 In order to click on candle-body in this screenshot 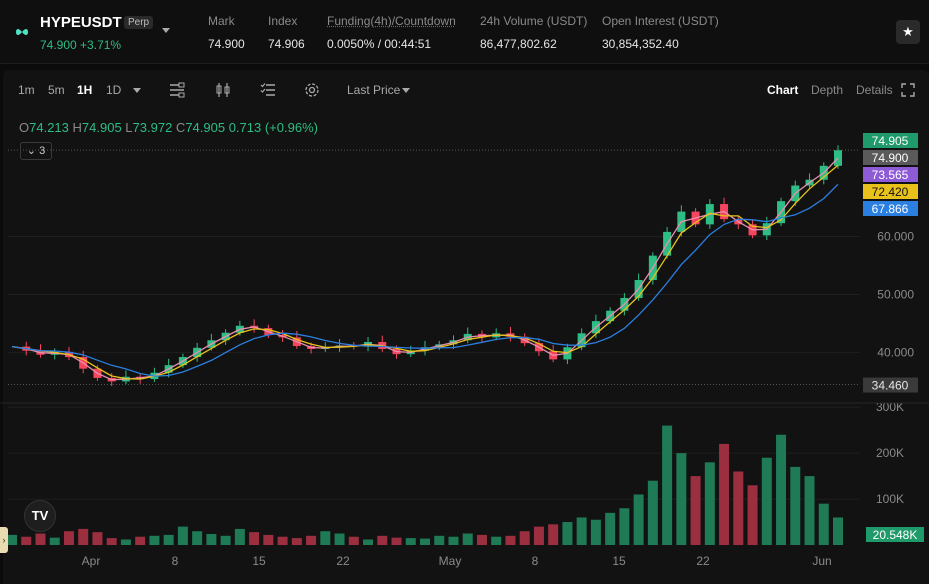, I will do `click(838, 158)`.